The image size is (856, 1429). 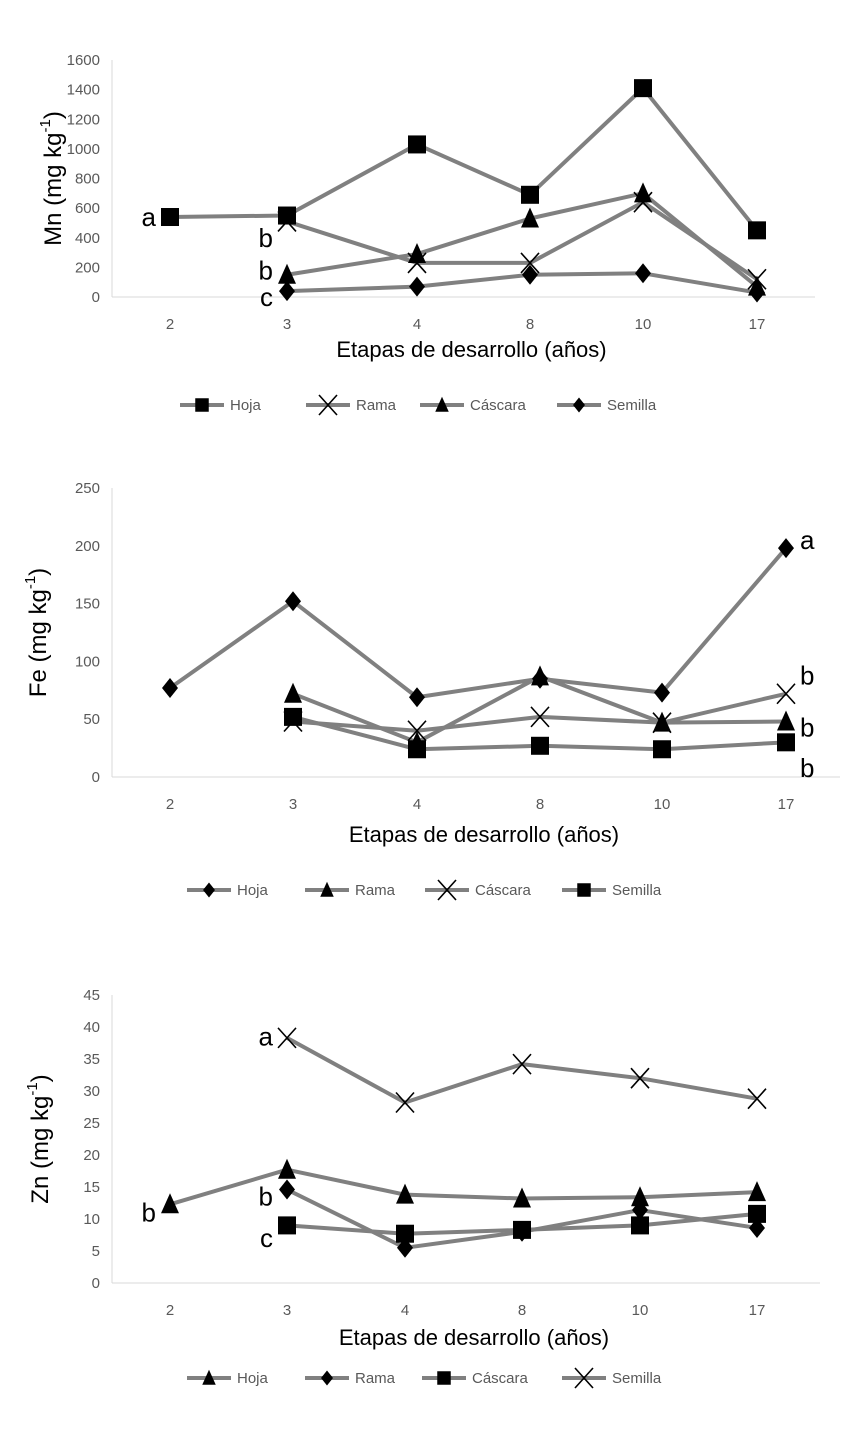 What do you see at coordinates (522, 240) in the screenshot?
I see `series-line-rama` at bounding box center [522, 240].